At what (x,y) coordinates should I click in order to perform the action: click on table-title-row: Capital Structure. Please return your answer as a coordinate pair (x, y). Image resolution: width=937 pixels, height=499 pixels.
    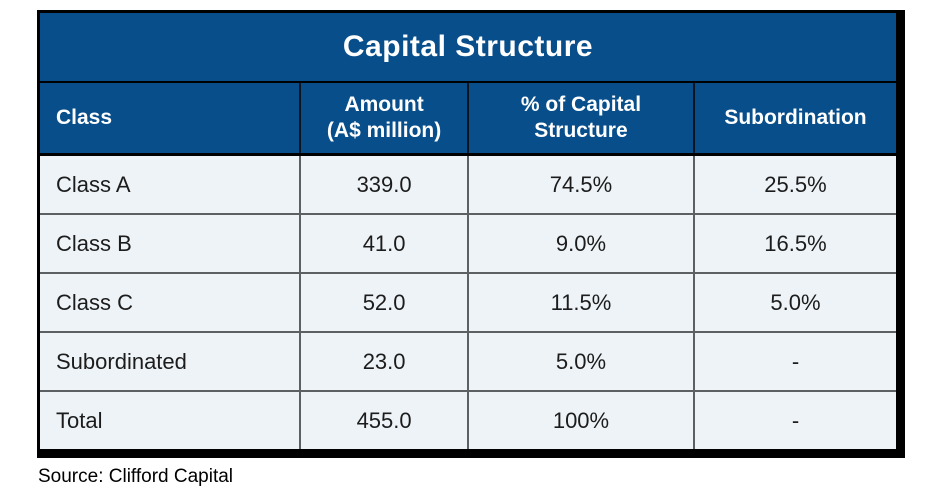
    Looking at the image, I should click on (468, 48).